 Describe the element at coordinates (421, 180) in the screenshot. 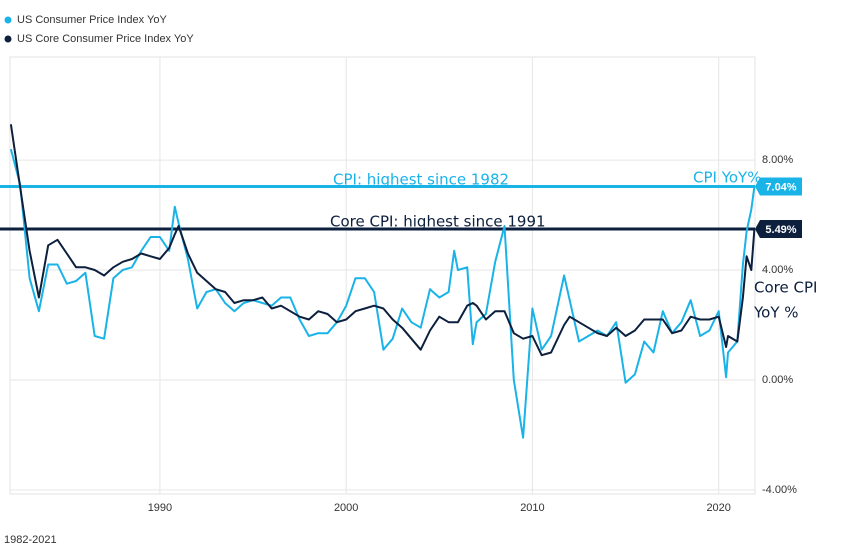

I see `annotation: CPI: highest since 1982` at that location.